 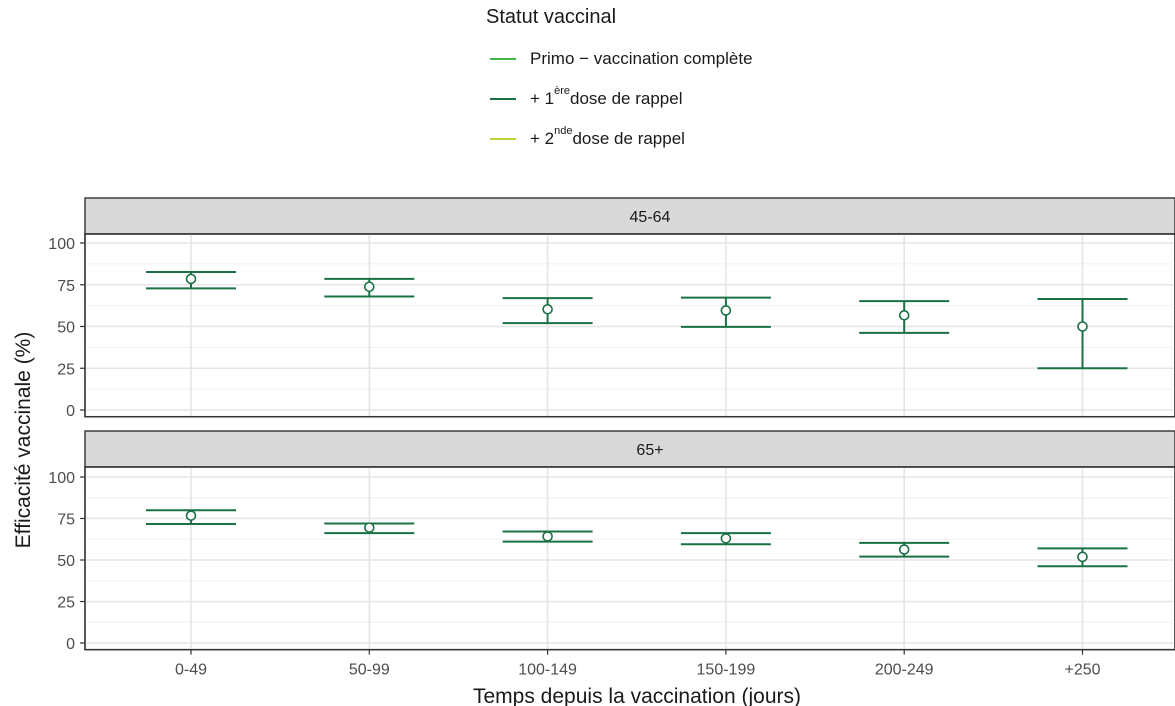 I want to click on facet-label-0: 45-64, so click(x=650, y=217).